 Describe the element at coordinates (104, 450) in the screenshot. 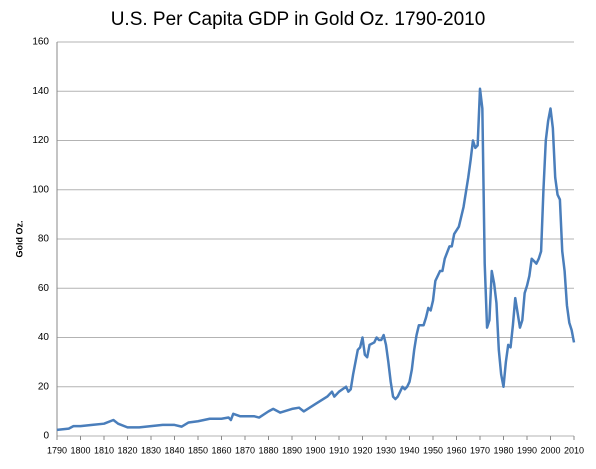

I see `x-tick-label: 1810` at that location.